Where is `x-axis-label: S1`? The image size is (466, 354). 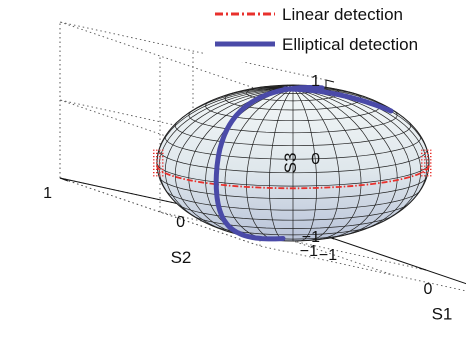 x-axis-label: S1 is located at coordinates (442, 313).